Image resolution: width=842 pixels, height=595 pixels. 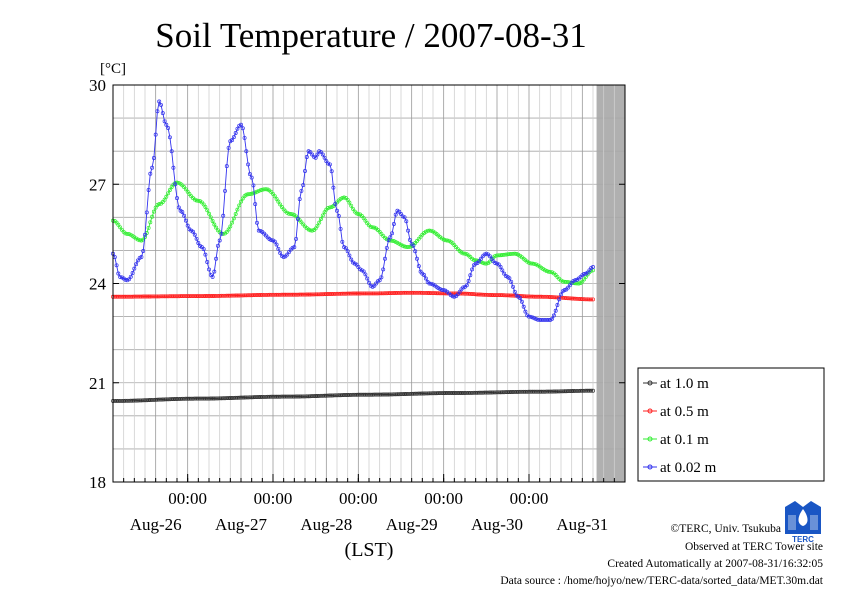 What do you see at coordinates (650, 383) in the screenshot?
I see `legend-swatch-marker` at bounding box center [650, 383].